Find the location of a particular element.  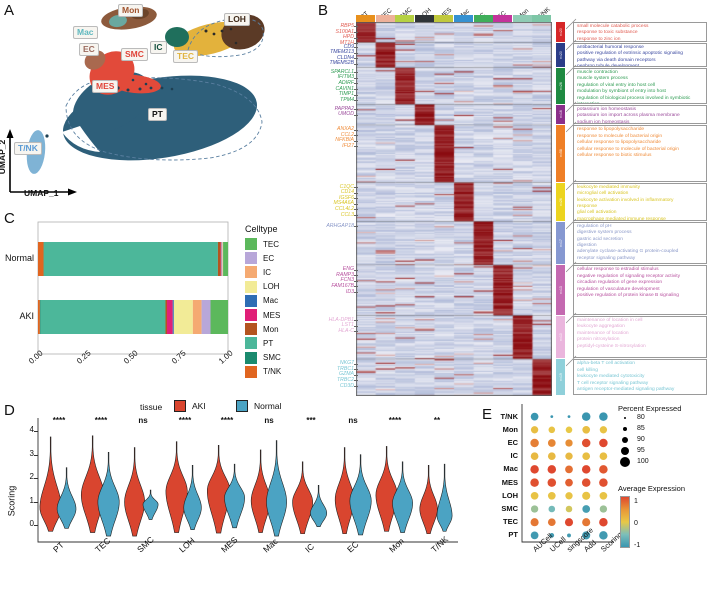

gene-label-gzma: GZMA is located at coordinates (346, 374).